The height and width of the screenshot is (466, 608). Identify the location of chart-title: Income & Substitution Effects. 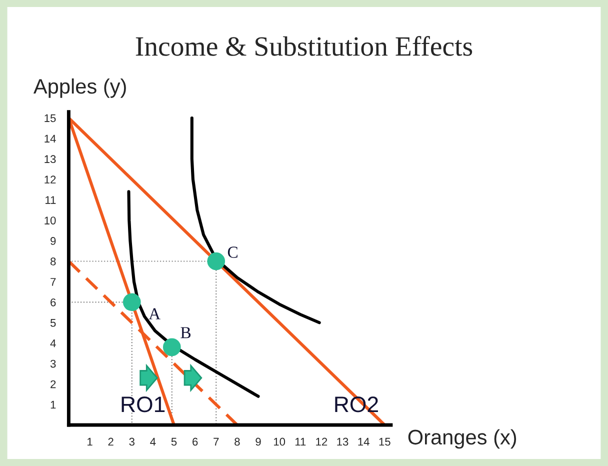
(304, 46).